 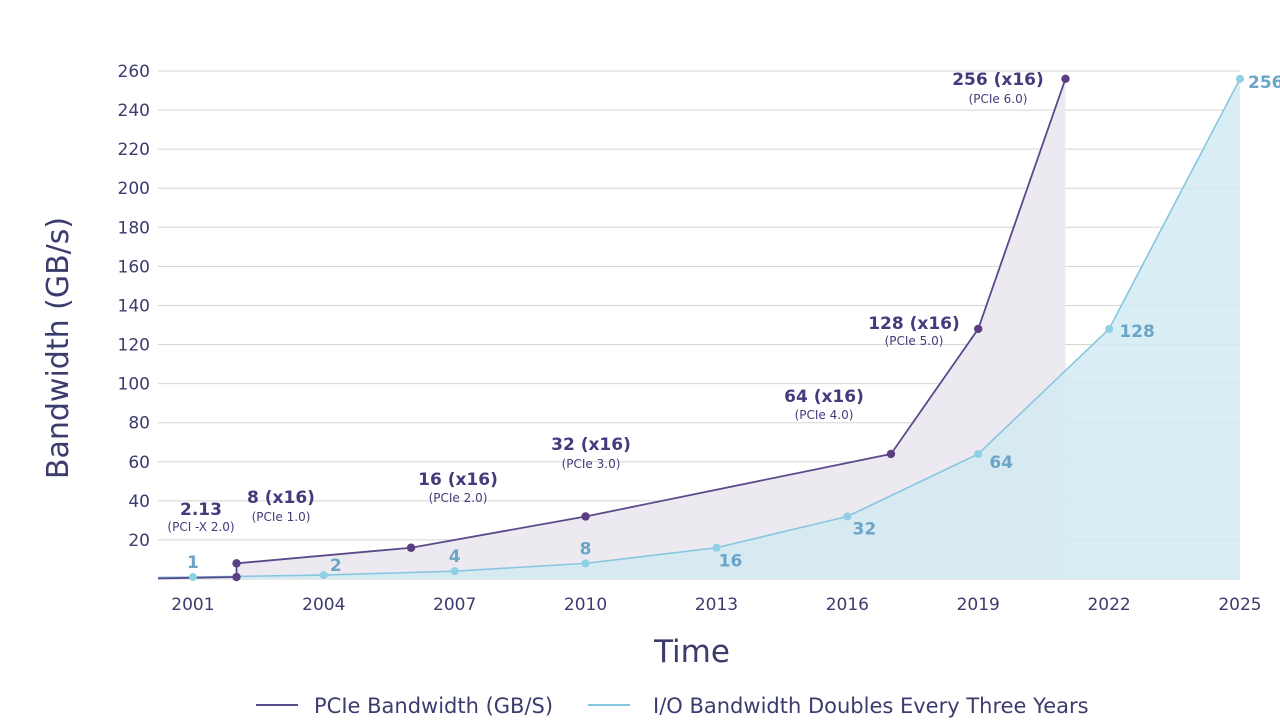 What do you see at coordinates (134, 189) in the screenshot?
I see `y-tick-label: 200` at bounding box center [134, 189].